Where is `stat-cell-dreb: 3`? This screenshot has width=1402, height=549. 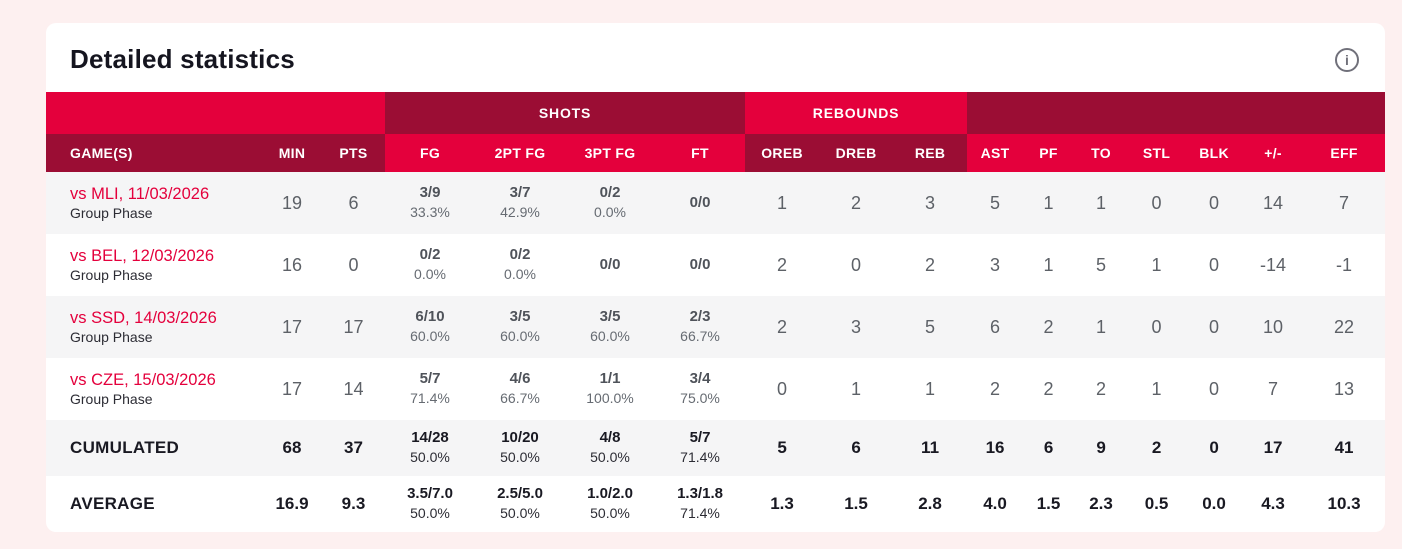 stat-cell-dreb: 3 is located at coordinates (856, 326).